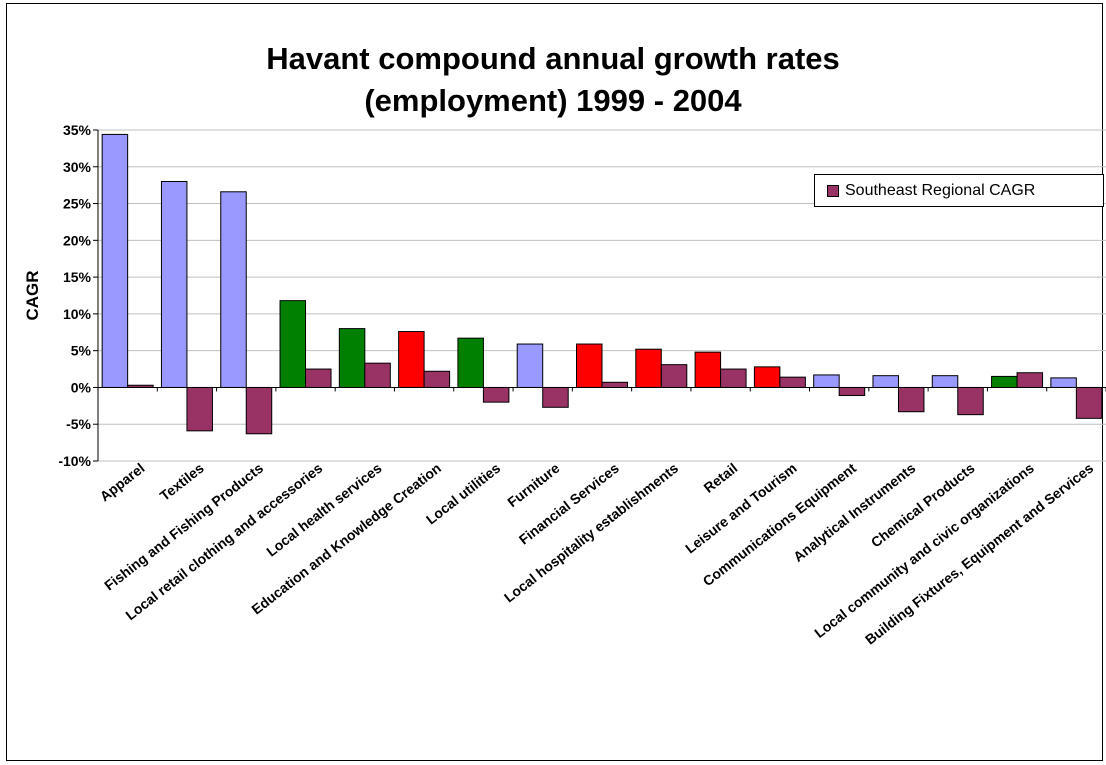  What do you see at coordinates (569, 504) in the screenshot?
I see `x-category-label: Financial Services` at bounding box center [569, 504].